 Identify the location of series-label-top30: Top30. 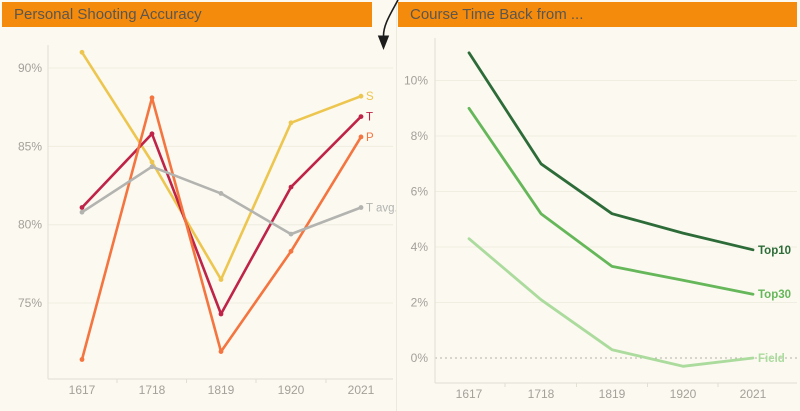
(774, 295).